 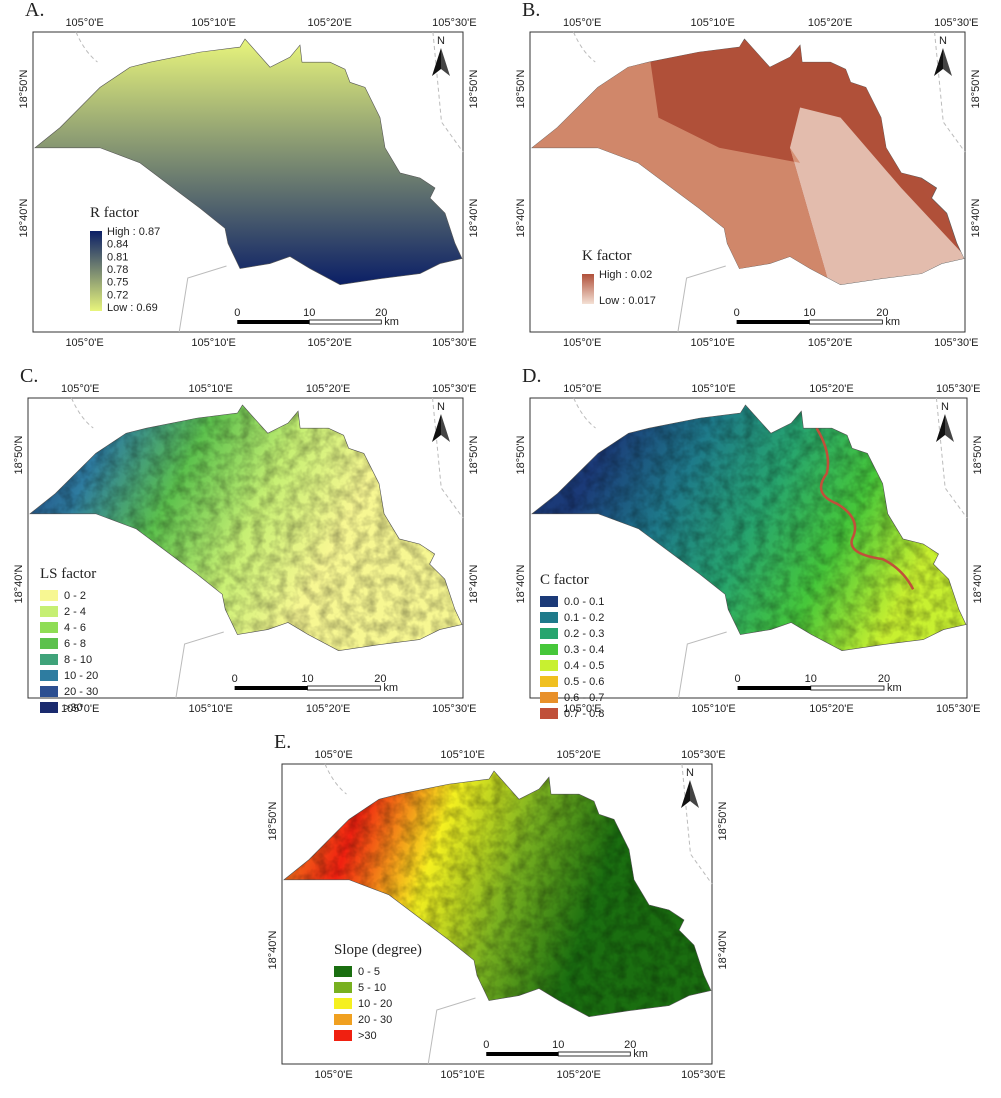 I want to click on panel-label: D., so click(x=531, y=376).